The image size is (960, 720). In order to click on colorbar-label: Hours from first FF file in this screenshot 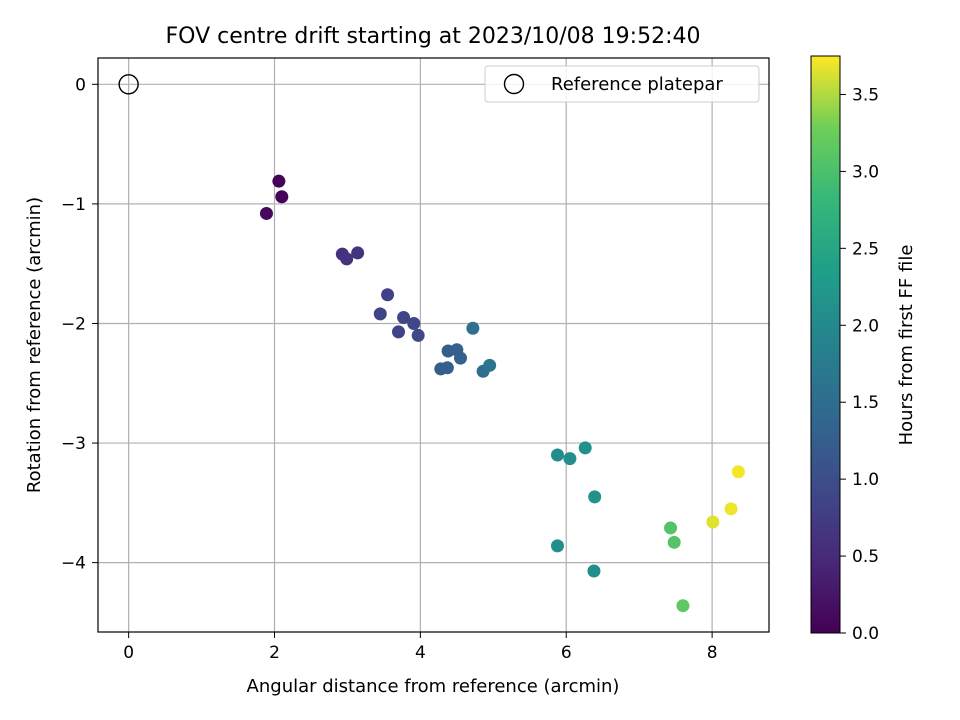, I will do `click(906, 345)`.